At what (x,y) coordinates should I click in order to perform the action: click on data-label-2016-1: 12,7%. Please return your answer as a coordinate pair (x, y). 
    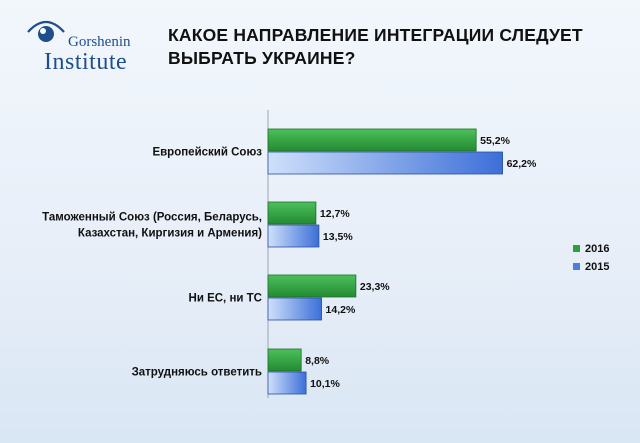
    Looking at the image, I should click on (335, 214).